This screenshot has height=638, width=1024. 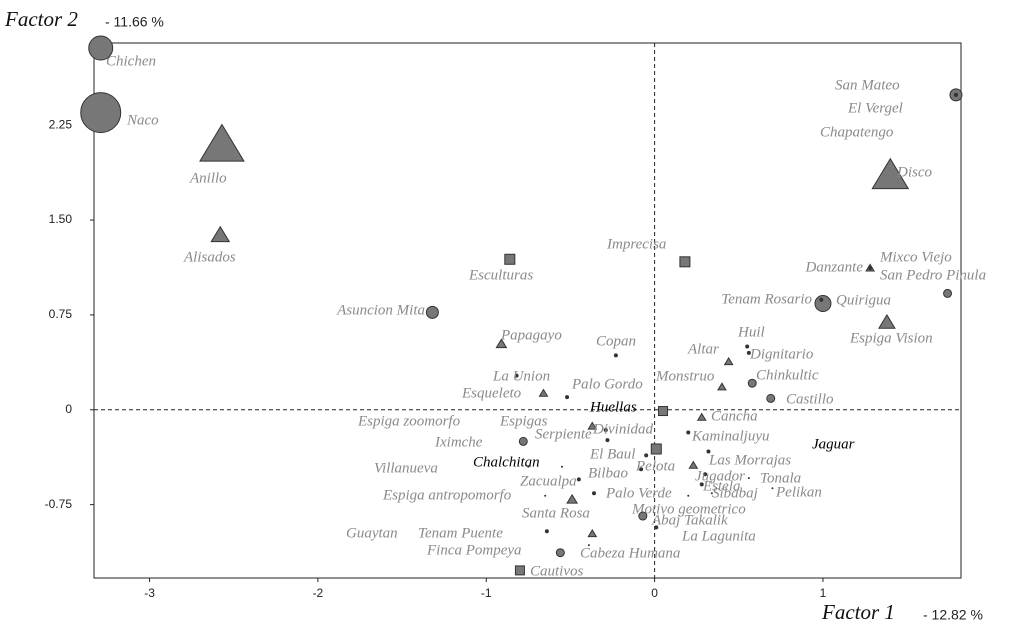 What do you see at coordinates (409, 421) in the screenshot?
I see `point-label: Espiga zoomorfo` at bounding box center [409, 421].